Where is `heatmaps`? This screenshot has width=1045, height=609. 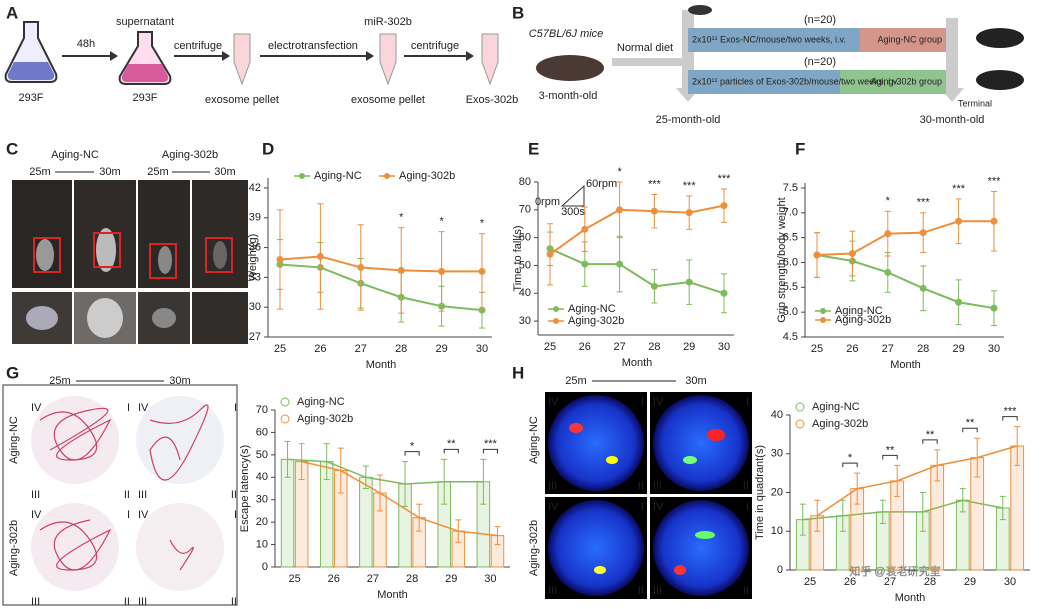
heatmaps is located at coordinates (648, 495).